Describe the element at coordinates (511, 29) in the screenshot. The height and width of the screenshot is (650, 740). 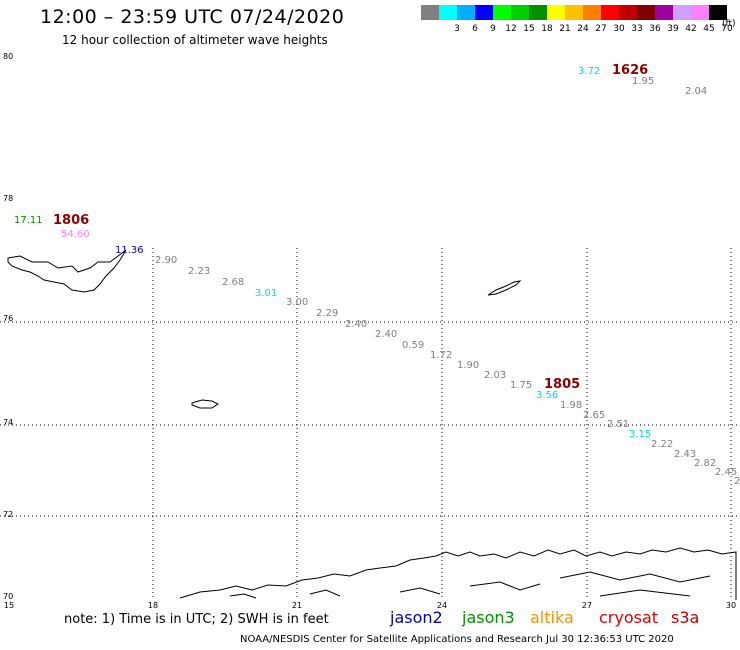
I see `colorbar-label: 12` at that location.